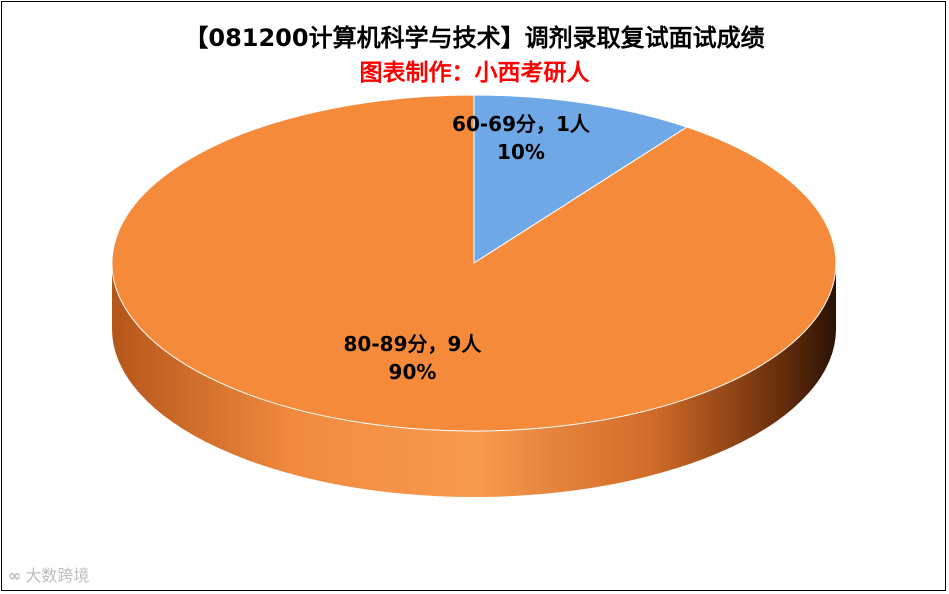  What do you see at coordinates (474, 38) in the screenshot?
I see `chart-title: 【081200计算机科学与技术】调剂录取复试面试成绩` at bounding box center [474, 38].